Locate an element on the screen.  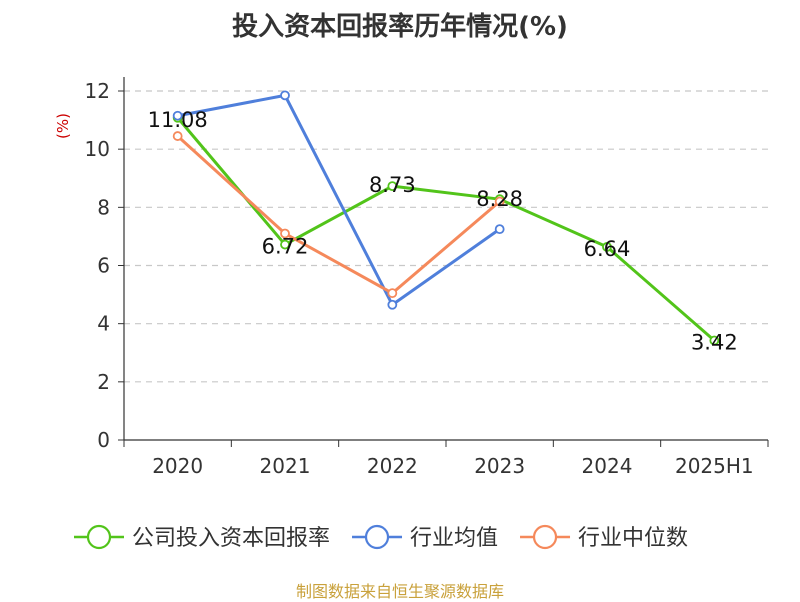
y-tick-label: 6 is located at coordinates (103, 266).